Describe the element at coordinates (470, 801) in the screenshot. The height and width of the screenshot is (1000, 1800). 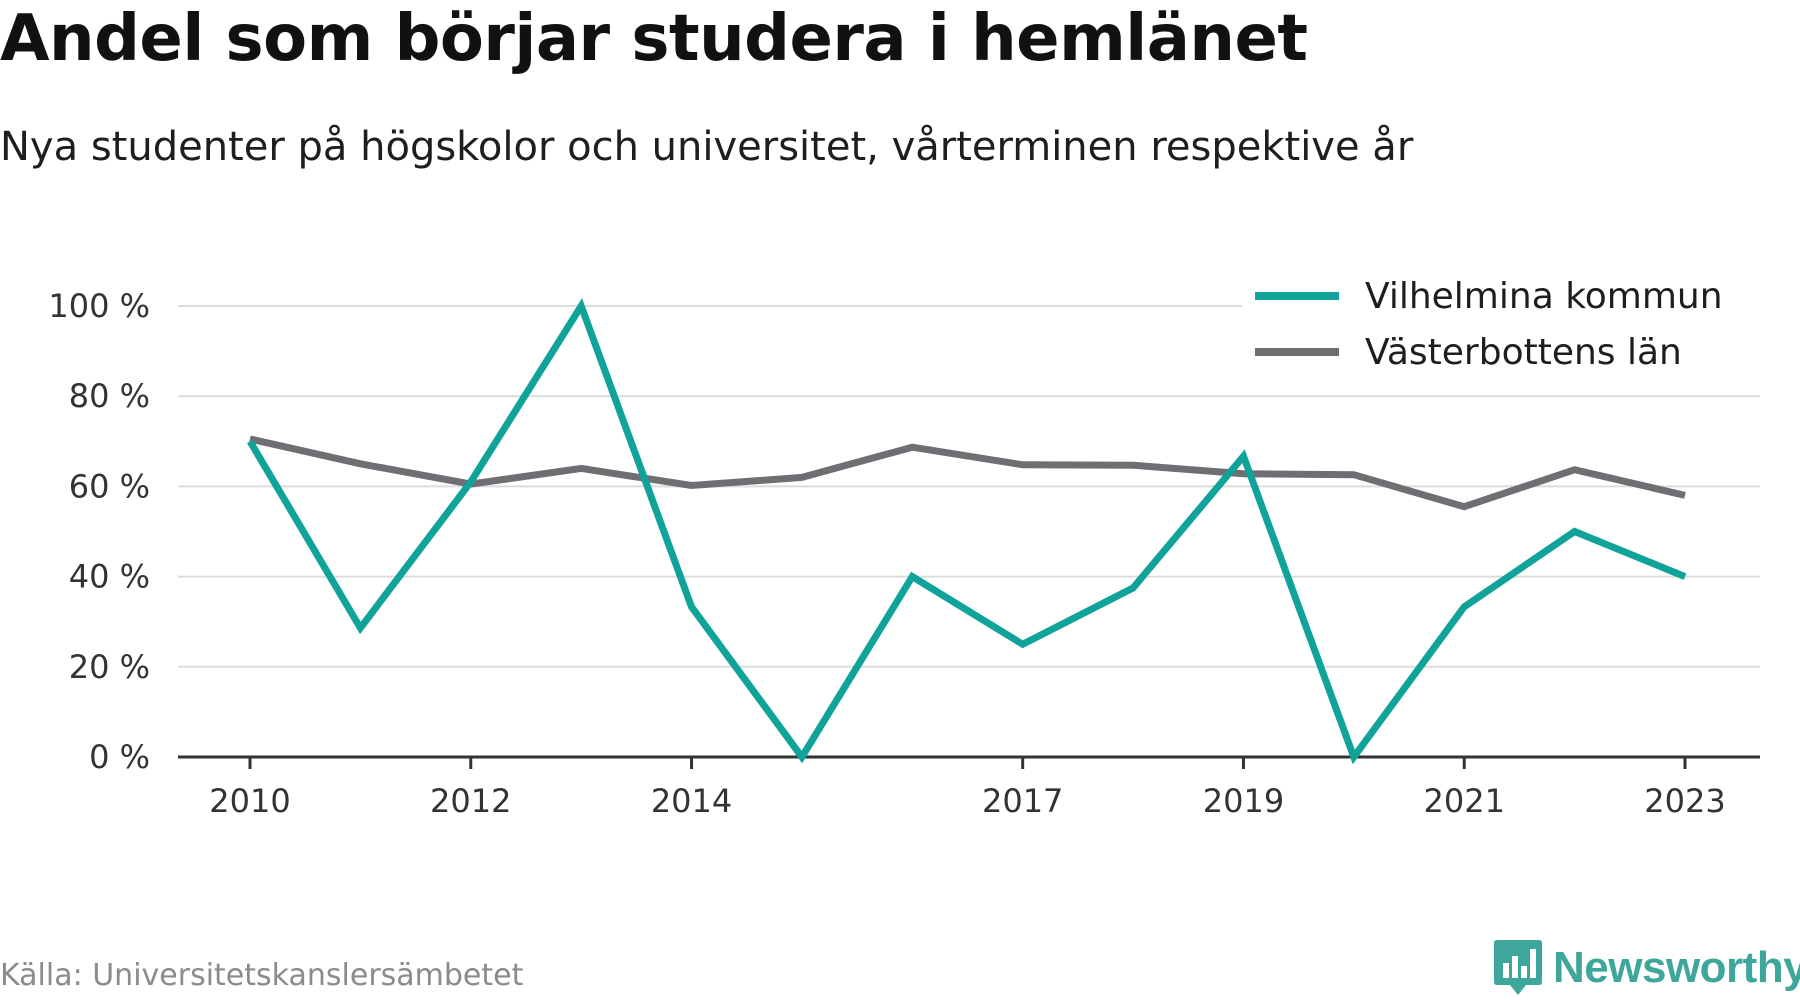
I see `x-tick-label: 2012` at that location.